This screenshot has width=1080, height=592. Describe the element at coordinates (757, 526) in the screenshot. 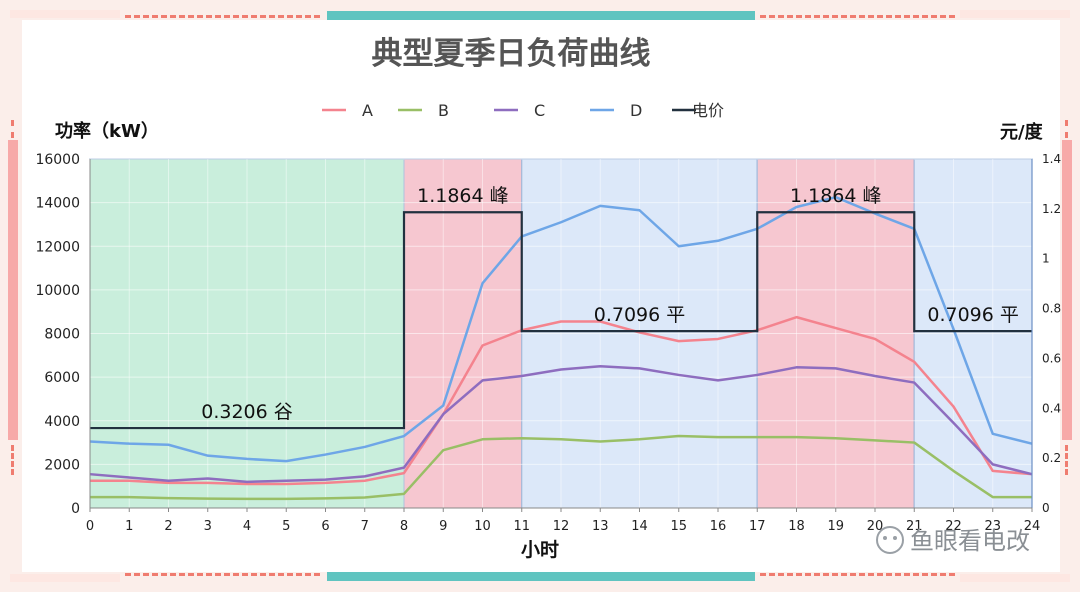

I see `x-tick-label: 17` at that location.